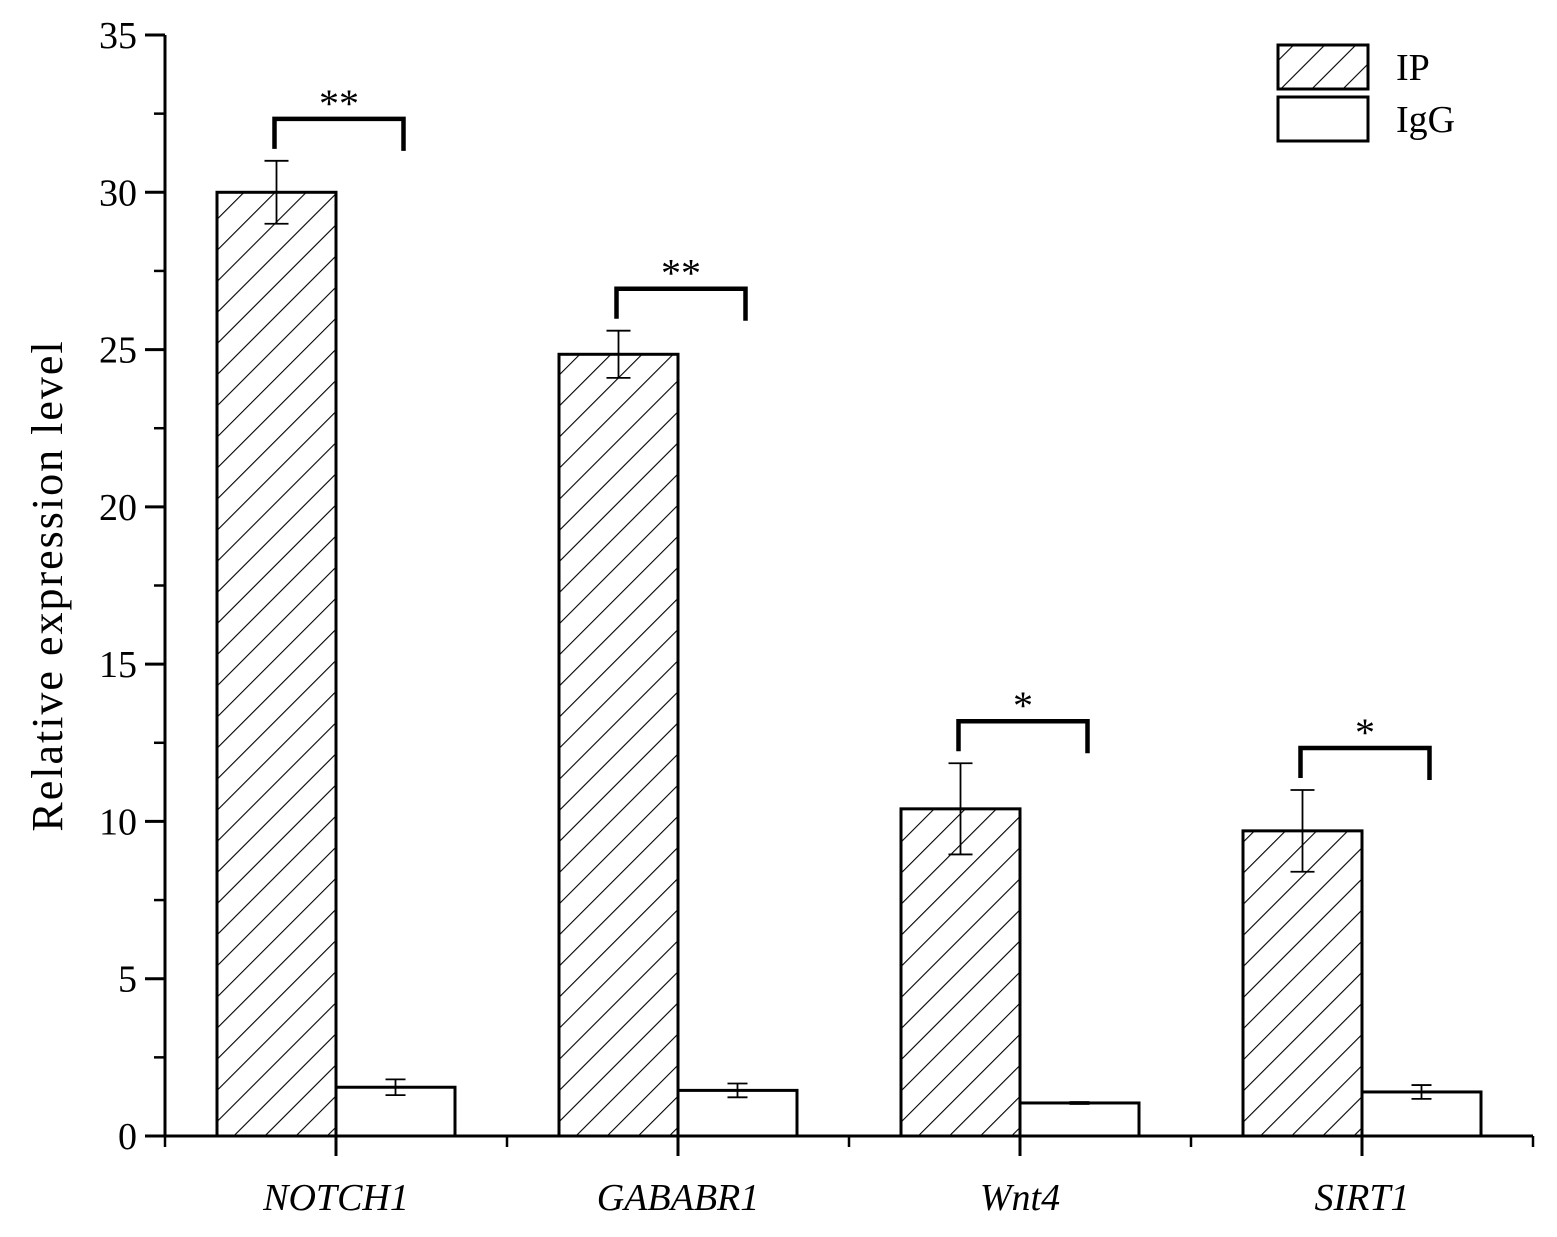 The image size is (1557, 1237). Describe the element at coordinates (127, 1137) in the screenshot. I see `y-tick-label: 0` at that location.